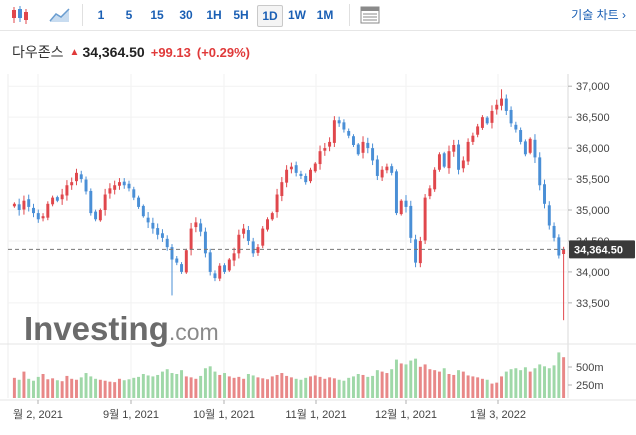 Image resolution: width=636 pixels, height=435 pixels. What do you see at coordinates (349, 15) in the screenshot?
I see `toolbar-separator` at bounding box center [349, 15].